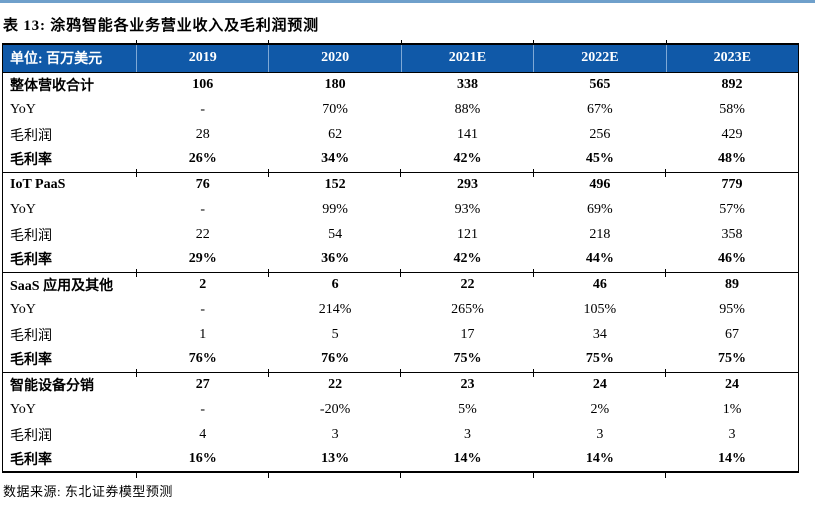 The image size is (815, 505). Describe the element at coordinates (600, 109) in the screenshot. I see `cell-value: 67%` at that location.